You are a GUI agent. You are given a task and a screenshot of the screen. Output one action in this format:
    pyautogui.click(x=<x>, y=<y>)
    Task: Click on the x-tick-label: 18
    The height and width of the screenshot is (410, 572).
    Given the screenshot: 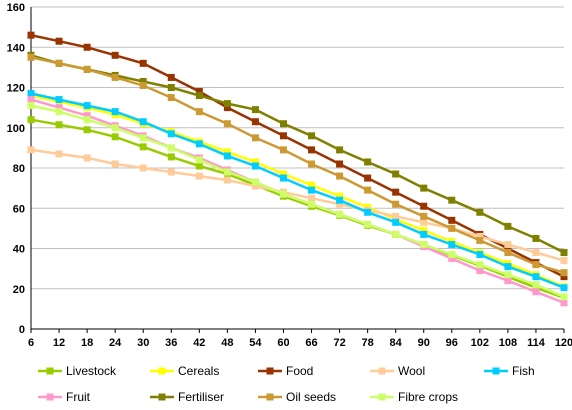 What is the action you would take?
    pyautogui.click(x=87, y=343)
    